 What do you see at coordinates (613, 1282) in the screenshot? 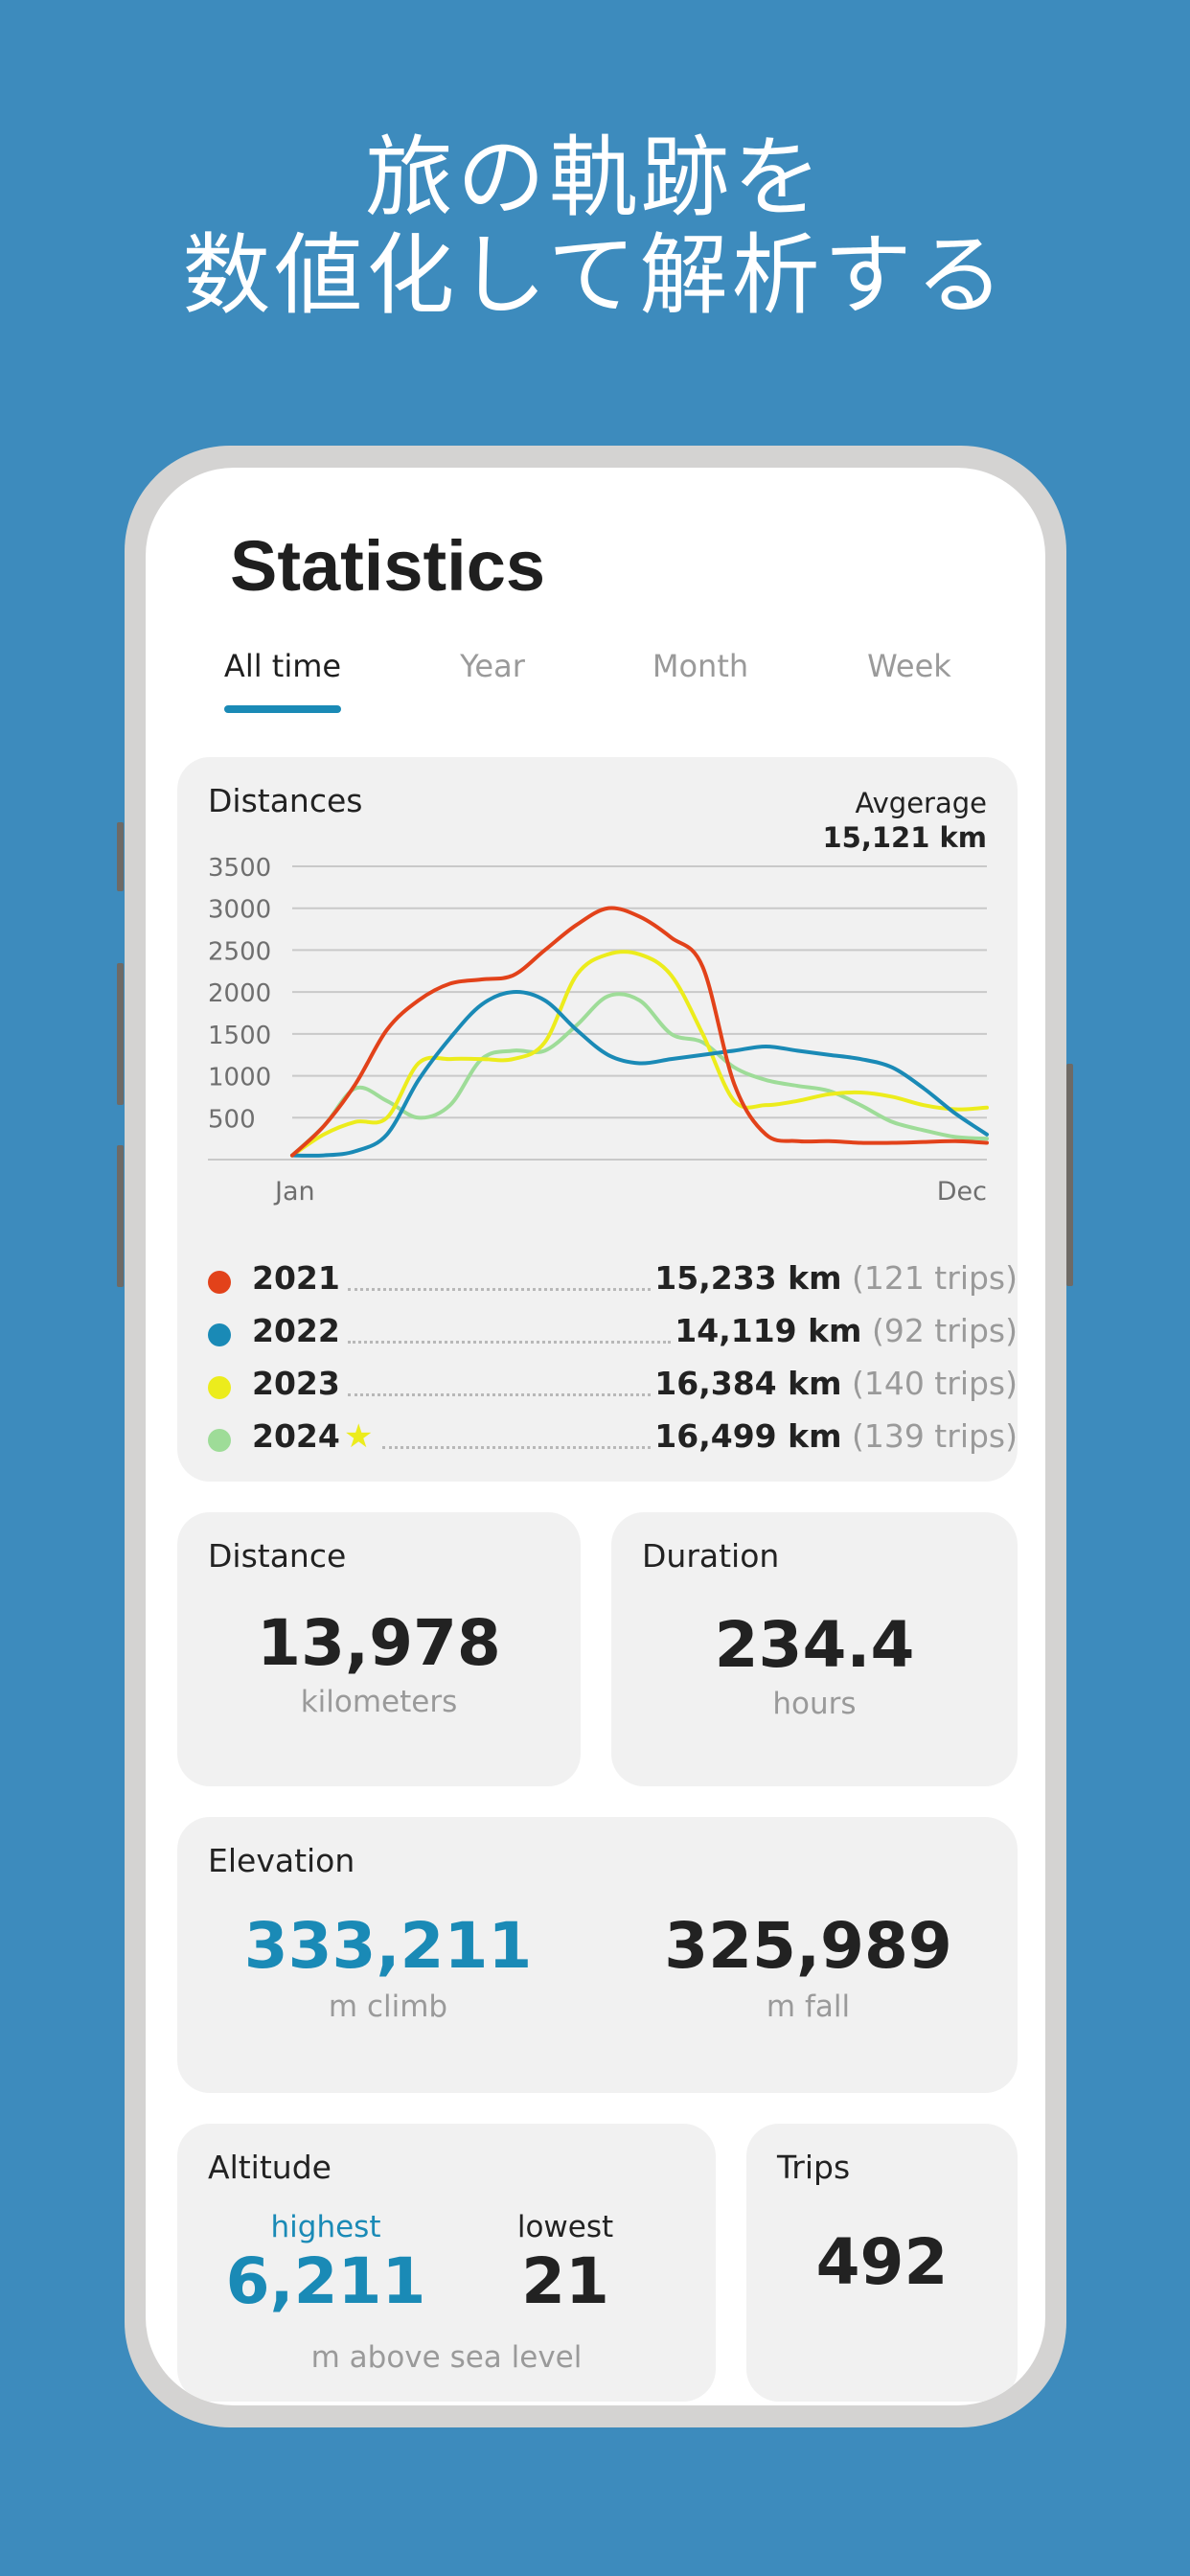
I see `legend-row-2021: 2021 15,233 km (121 trips)` at bounding box center [613, 1282].